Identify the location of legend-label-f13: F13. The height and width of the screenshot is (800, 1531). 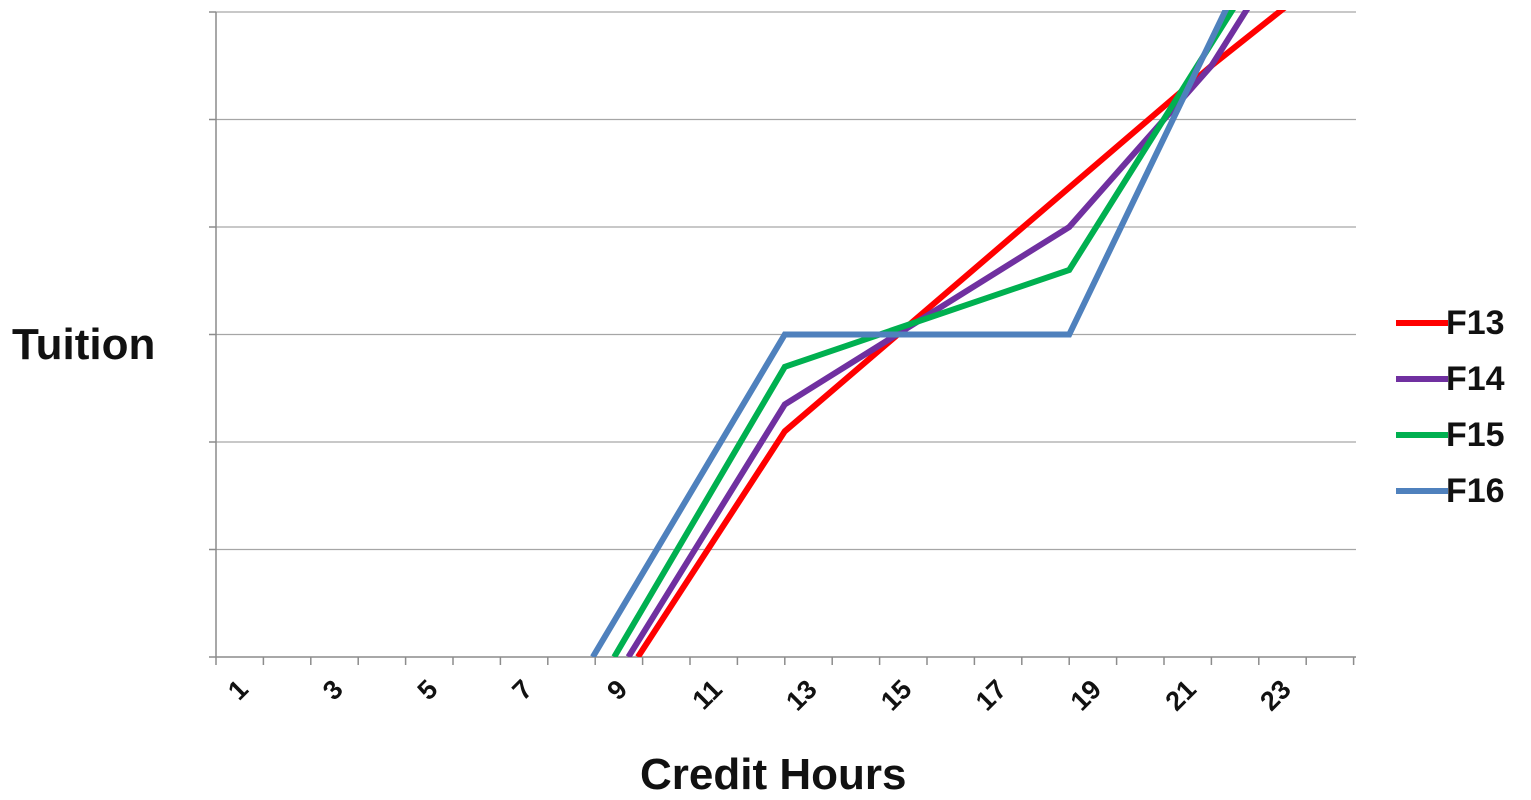
(1475, 323).